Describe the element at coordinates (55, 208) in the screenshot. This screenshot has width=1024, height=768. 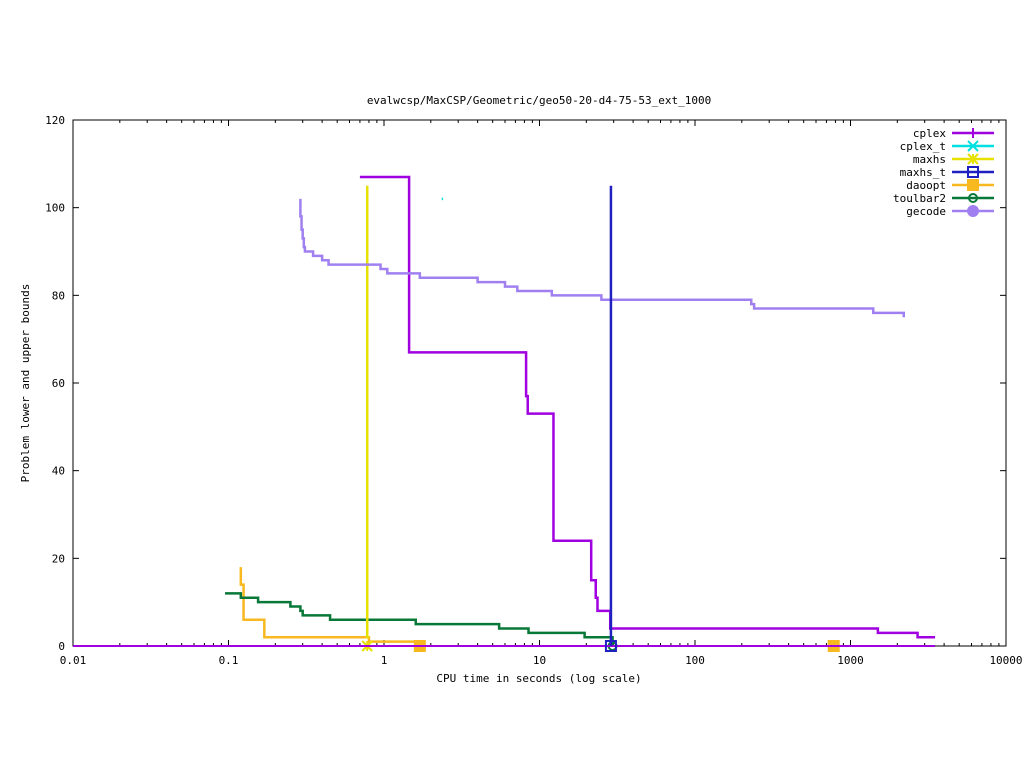
I see `y-tick-label: 100` at that location.